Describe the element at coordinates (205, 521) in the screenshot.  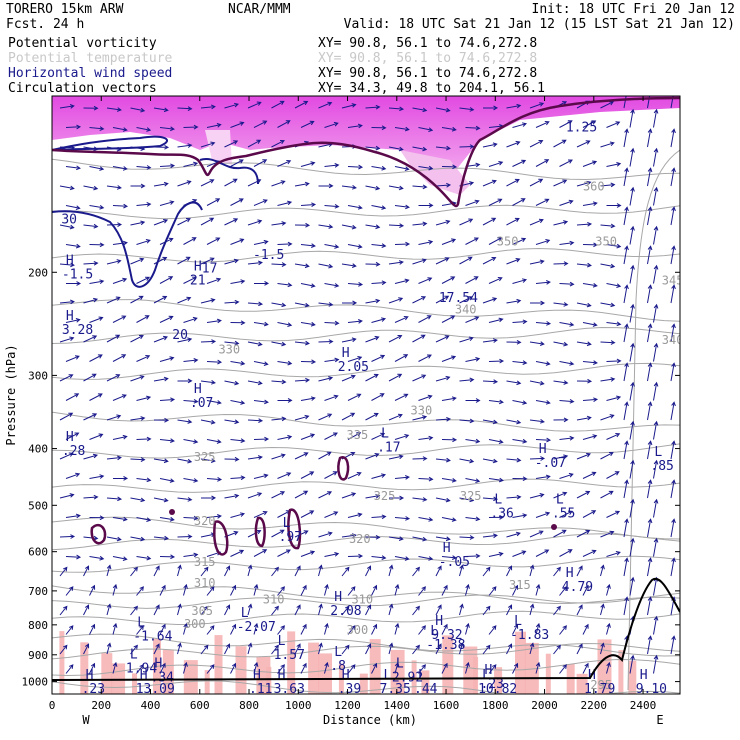
I see `theta-label: 320` at that location.